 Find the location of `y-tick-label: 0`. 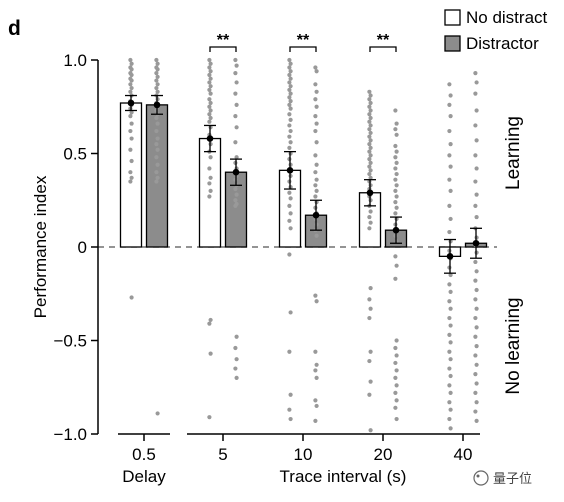

y-tick-label: 0 is located at coordinates (82, 247).